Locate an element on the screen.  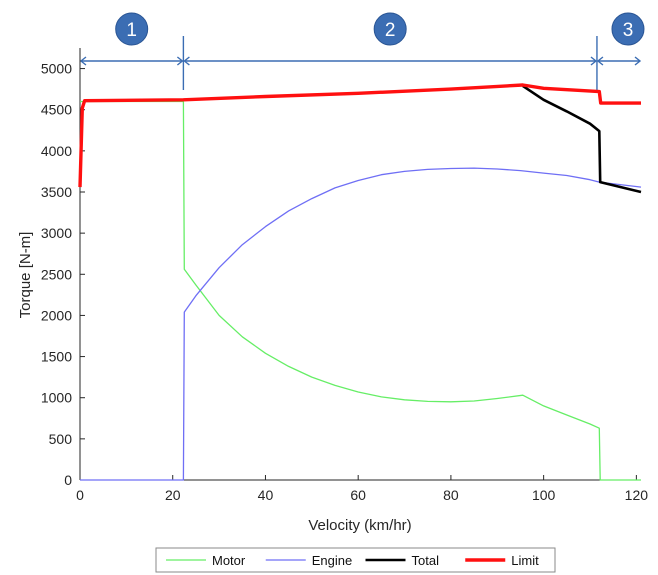
region-3-label: 3 is located at coordinates (628, 30).